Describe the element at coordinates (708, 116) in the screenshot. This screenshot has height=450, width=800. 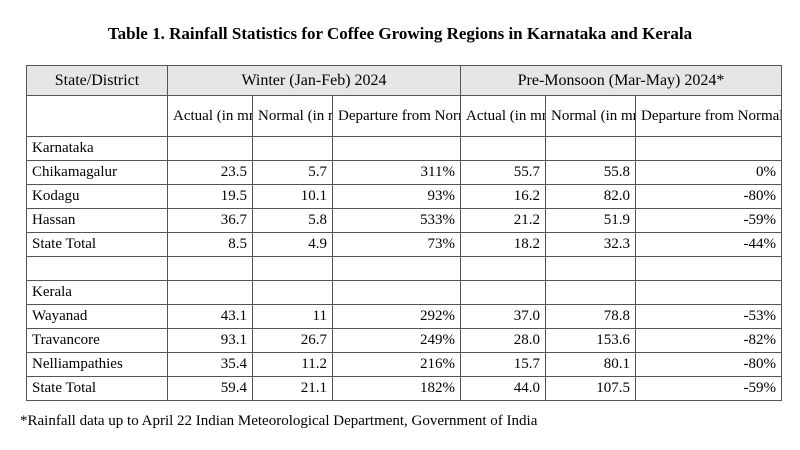
I see `header-premonsoon-departure: Departure from Normal` at that location.